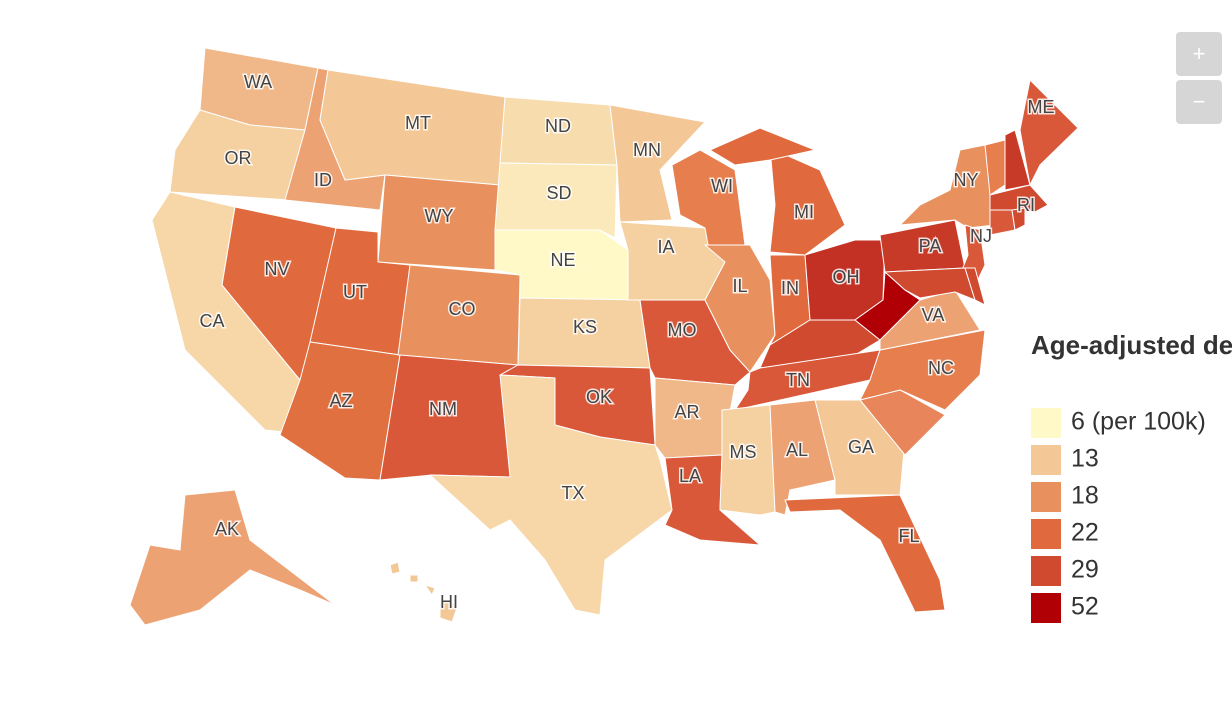 The image size is (1232, 710). I want to click on state-label: MS, so click(743, 452).